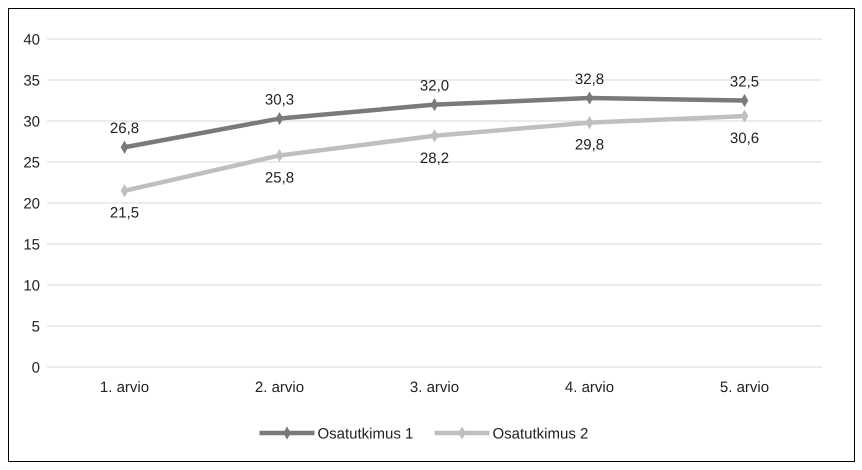 The width and height of the screenshot is (862, 470). I want to click on y-tick-label: 35, so click(31, 81).